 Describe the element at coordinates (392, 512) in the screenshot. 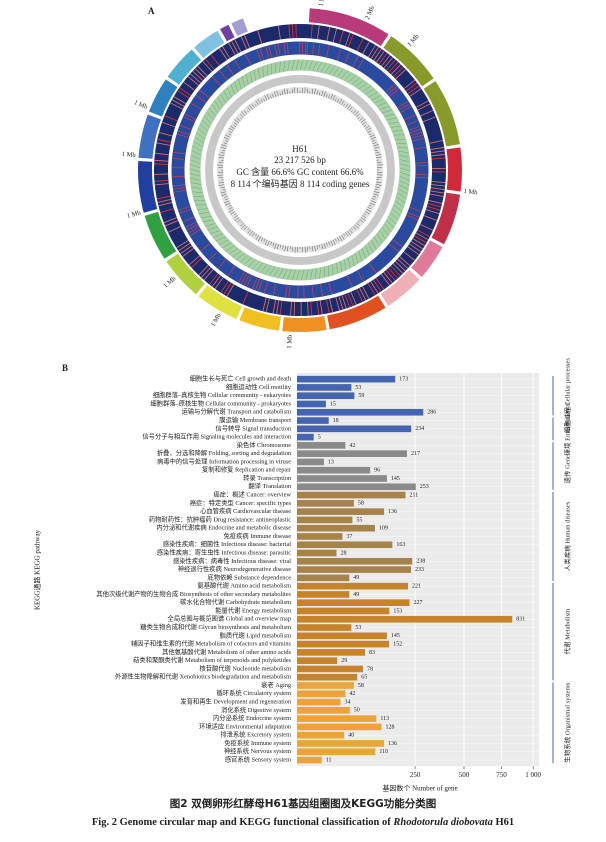

I see `value-label: 136` at that location.